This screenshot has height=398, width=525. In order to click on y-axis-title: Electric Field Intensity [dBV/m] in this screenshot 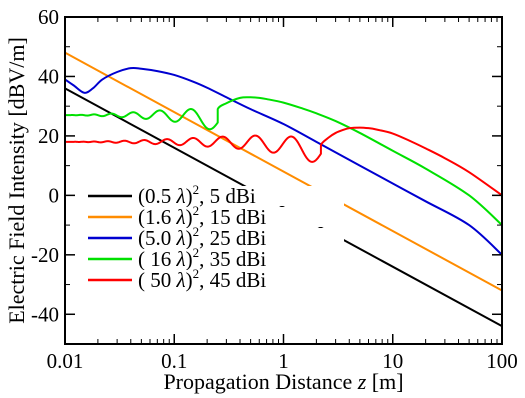, I will do `click(16, 180)`.